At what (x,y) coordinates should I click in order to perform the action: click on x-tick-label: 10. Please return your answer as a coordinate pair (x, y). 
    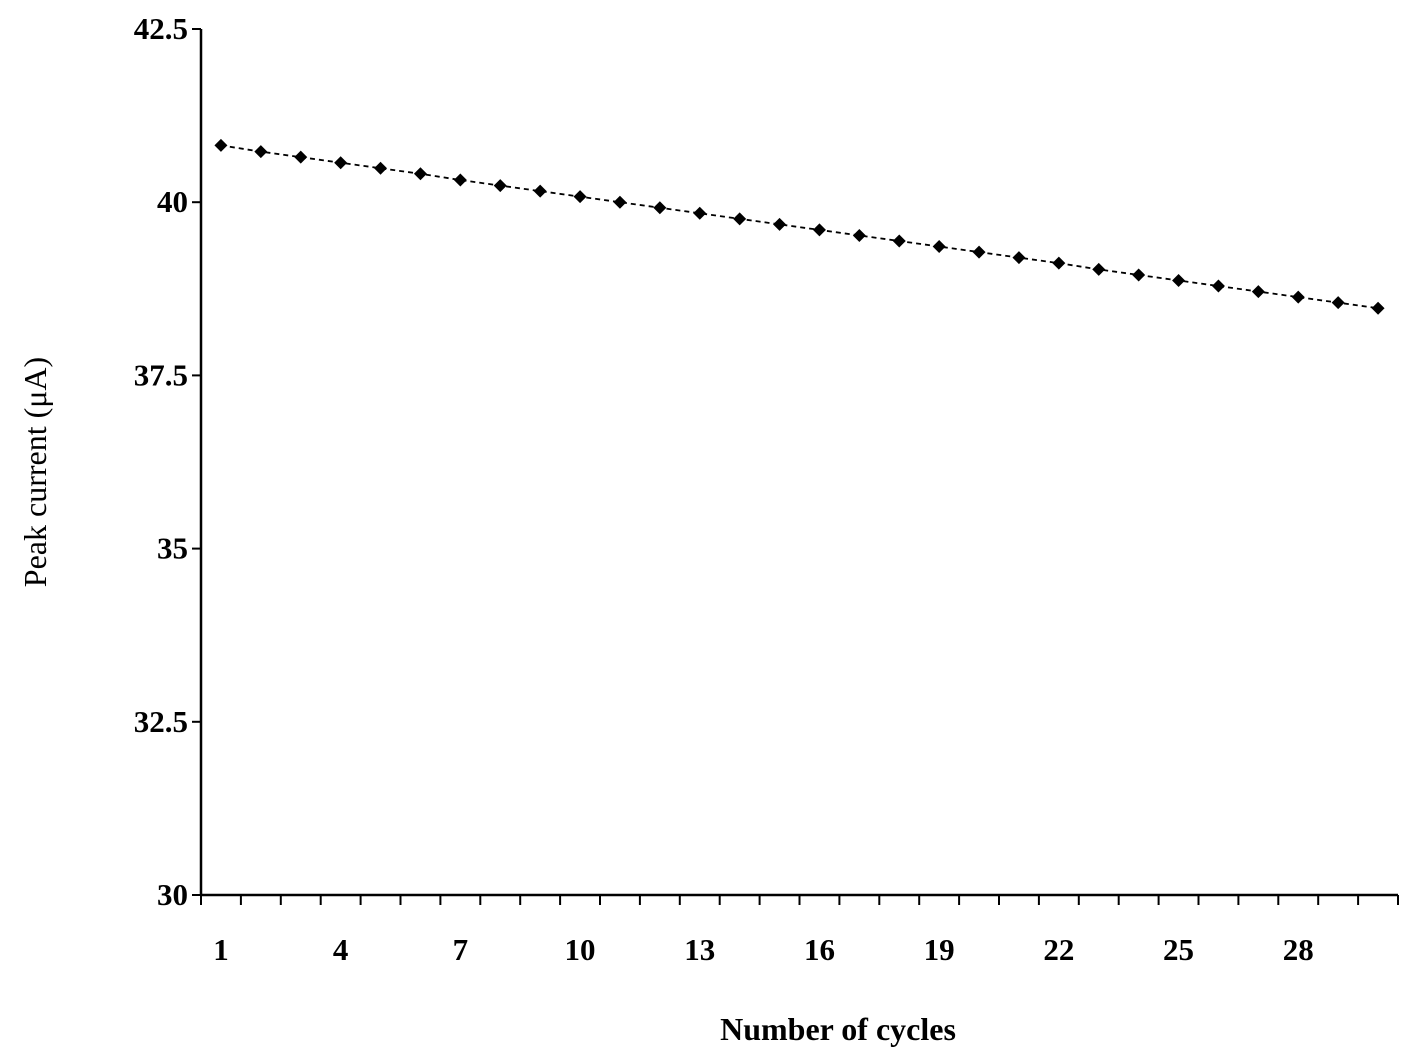
    Looking at the image, I should click on (580, 949).